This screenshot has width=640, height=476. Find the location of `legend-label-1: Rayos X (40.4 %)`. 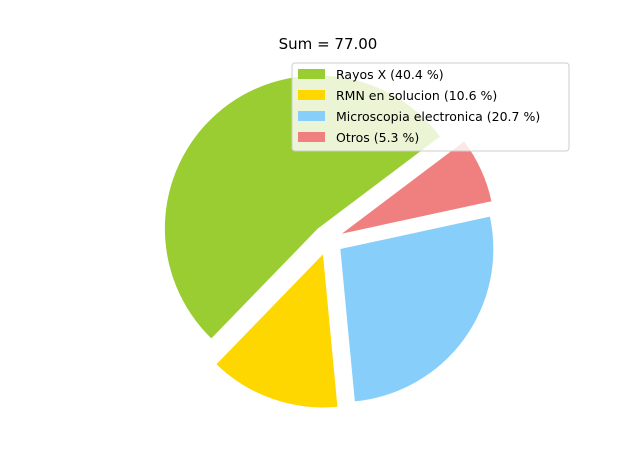

legend-label-1: Rayos X (40.4 %) is located at coordinates (390, 74).